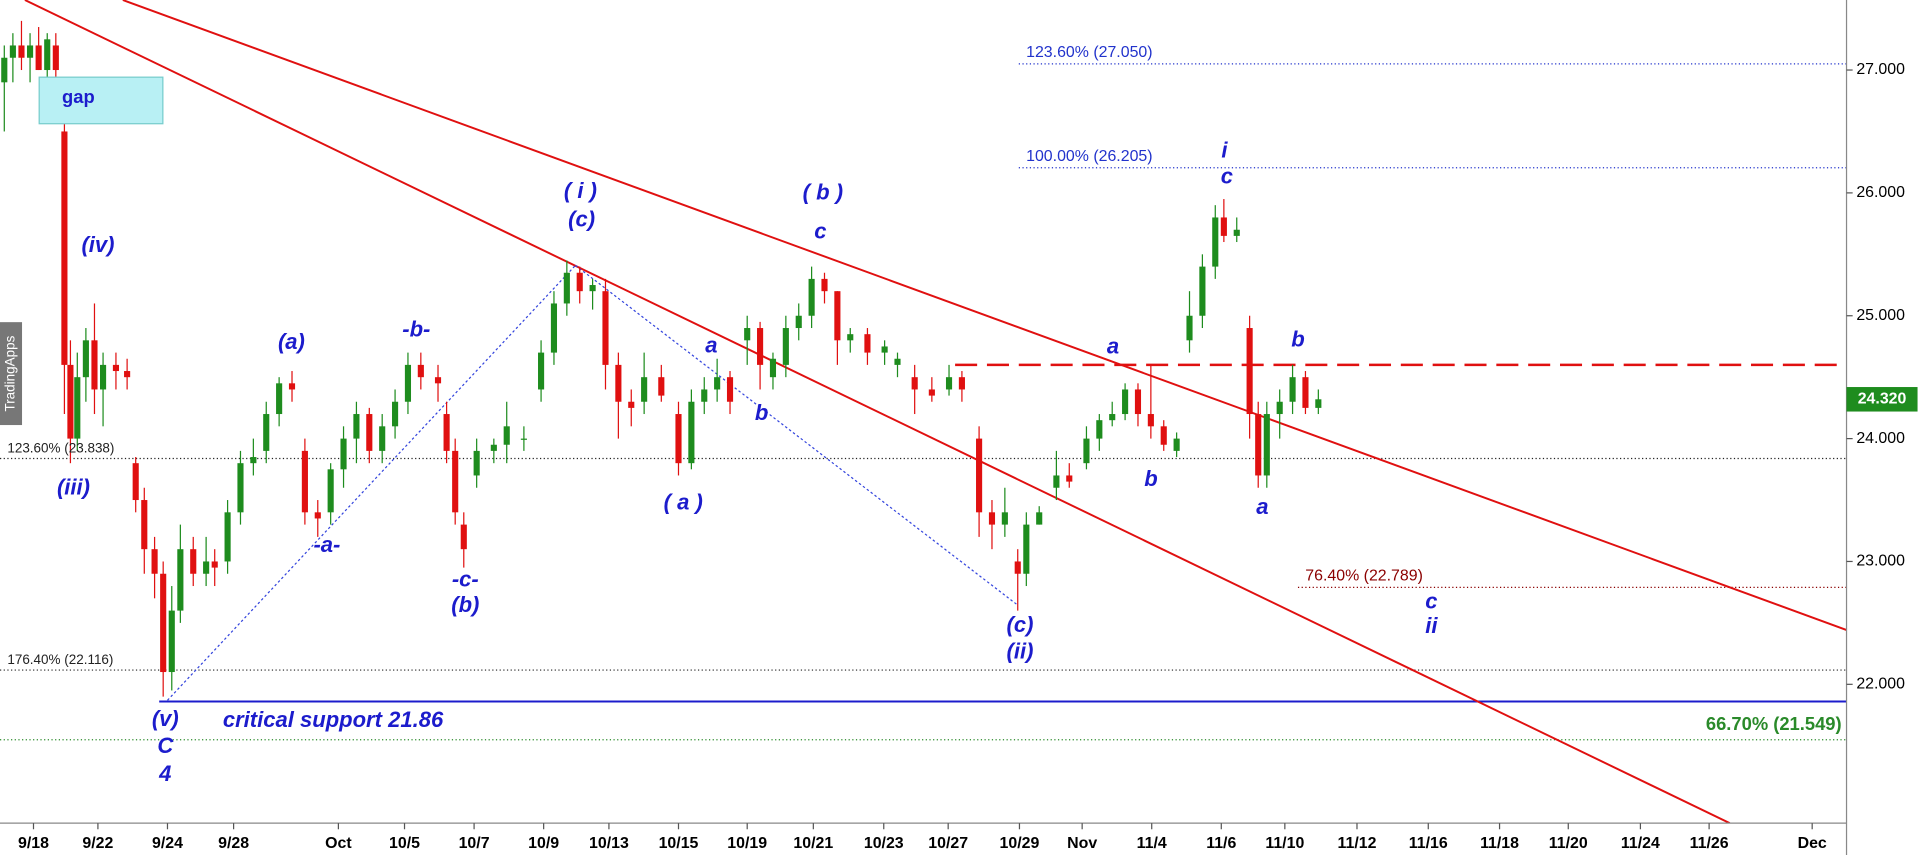  I want to click on x-tick-label: 11/26, so click(1709, 843).